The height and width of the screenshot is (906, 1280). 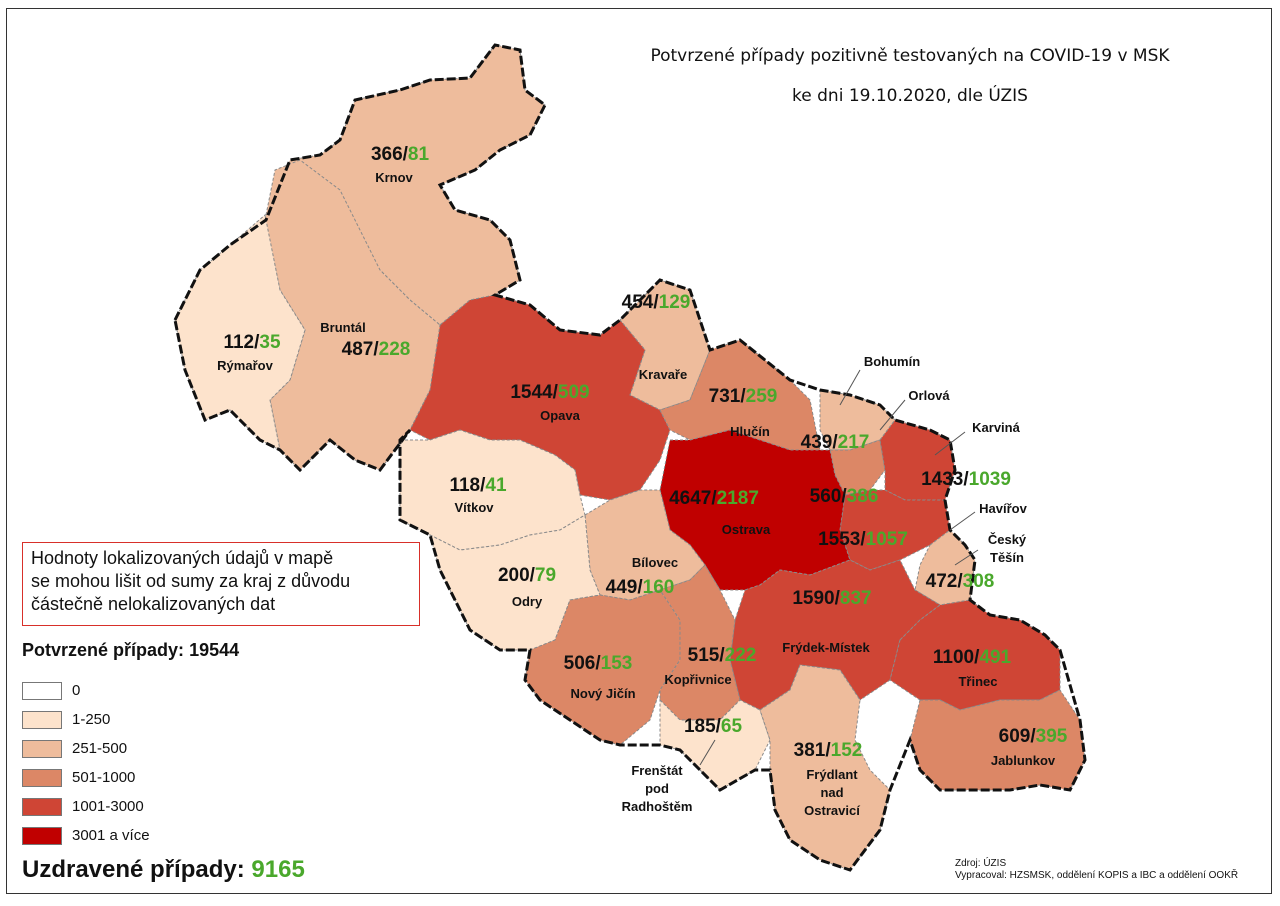 I want to click on label-havirov: Havířov, so click(x=1003, y=508).